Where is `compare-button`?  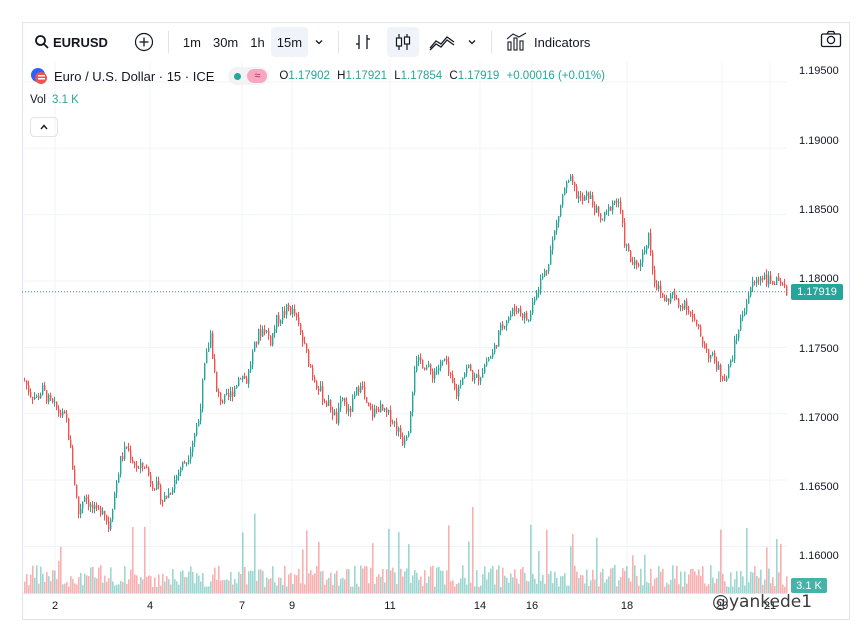
compare-button is located at coordinates (144, 42).